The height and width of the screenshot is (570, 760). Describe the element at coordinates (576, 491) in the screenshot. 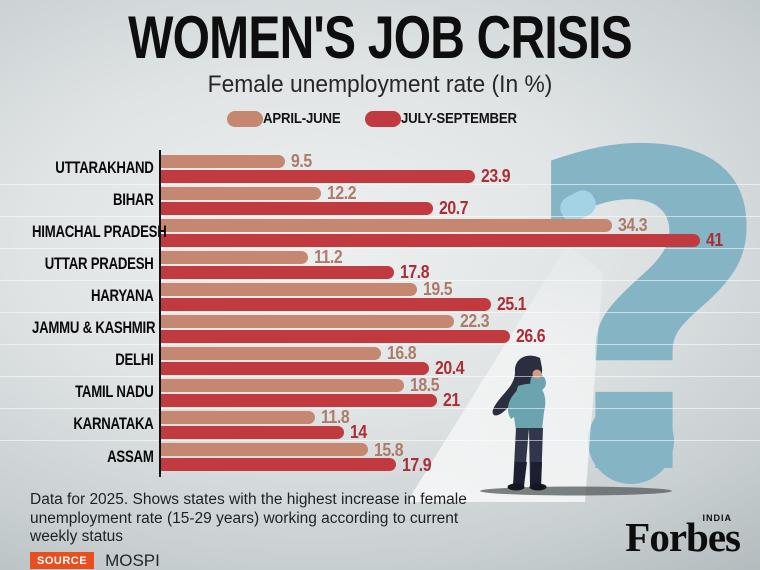

I see `ground-shadow` at that location.